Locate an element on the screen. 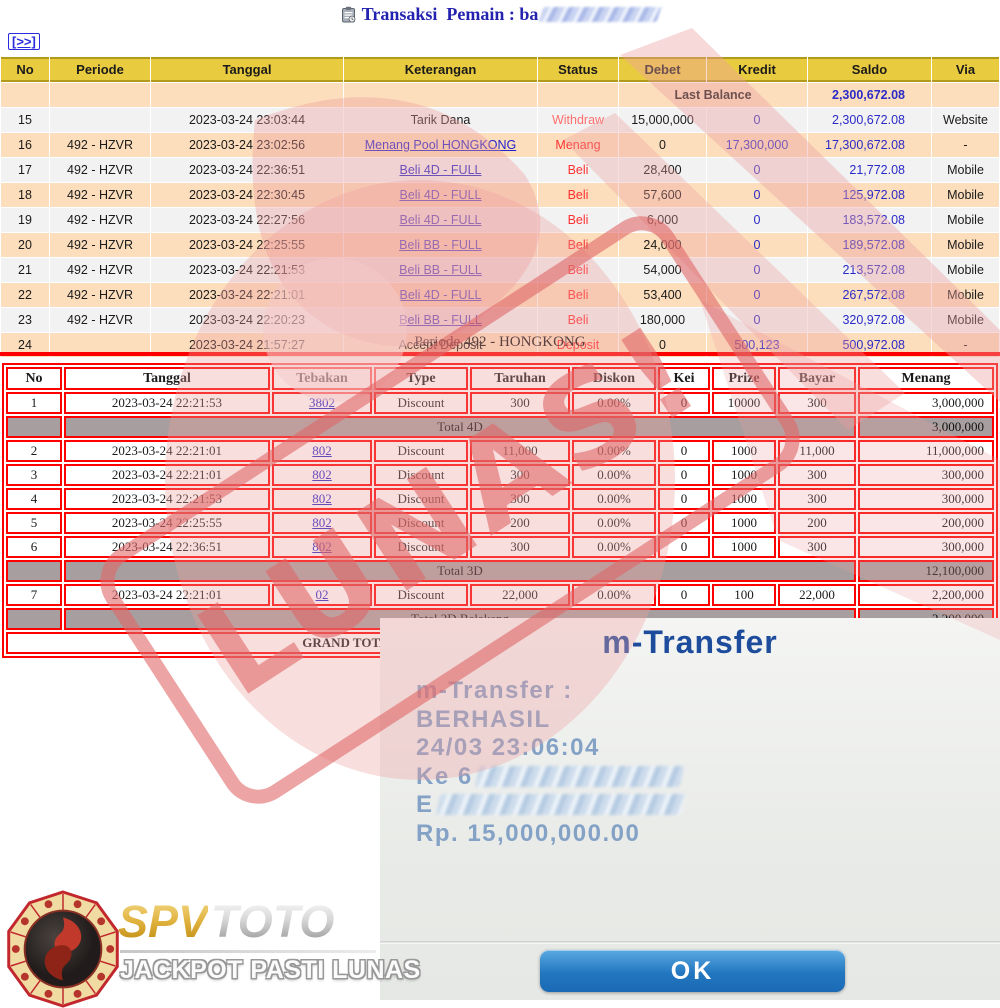 Image resolution: width=1000 pixels, height=1008 pixels. status-badge: Menang is located at coordinates (578, 145).